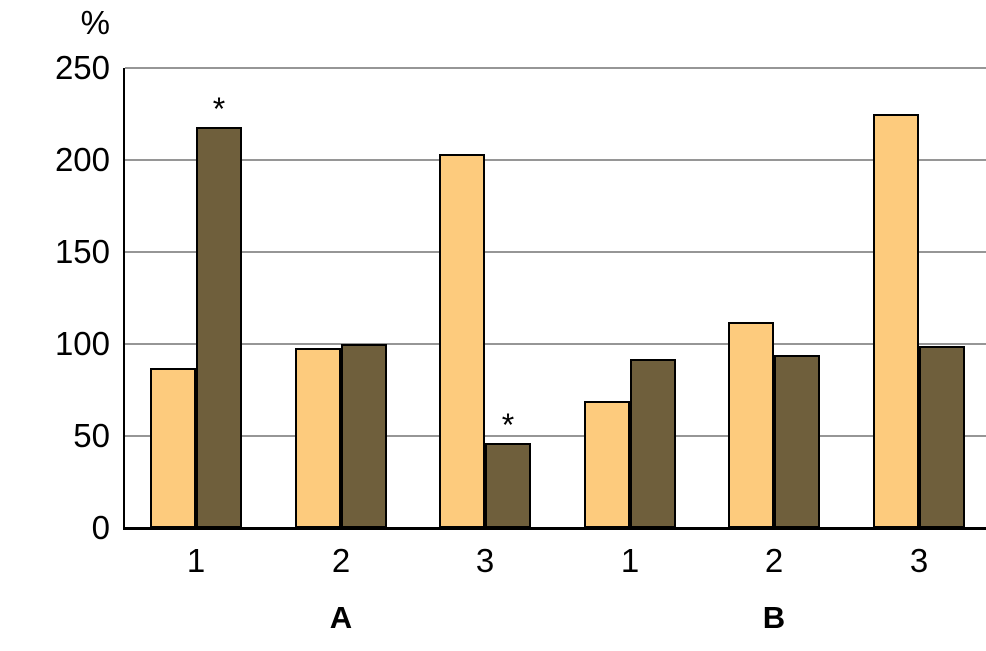  I want to click on y-tick-label-50: 50, so click(91, 435).